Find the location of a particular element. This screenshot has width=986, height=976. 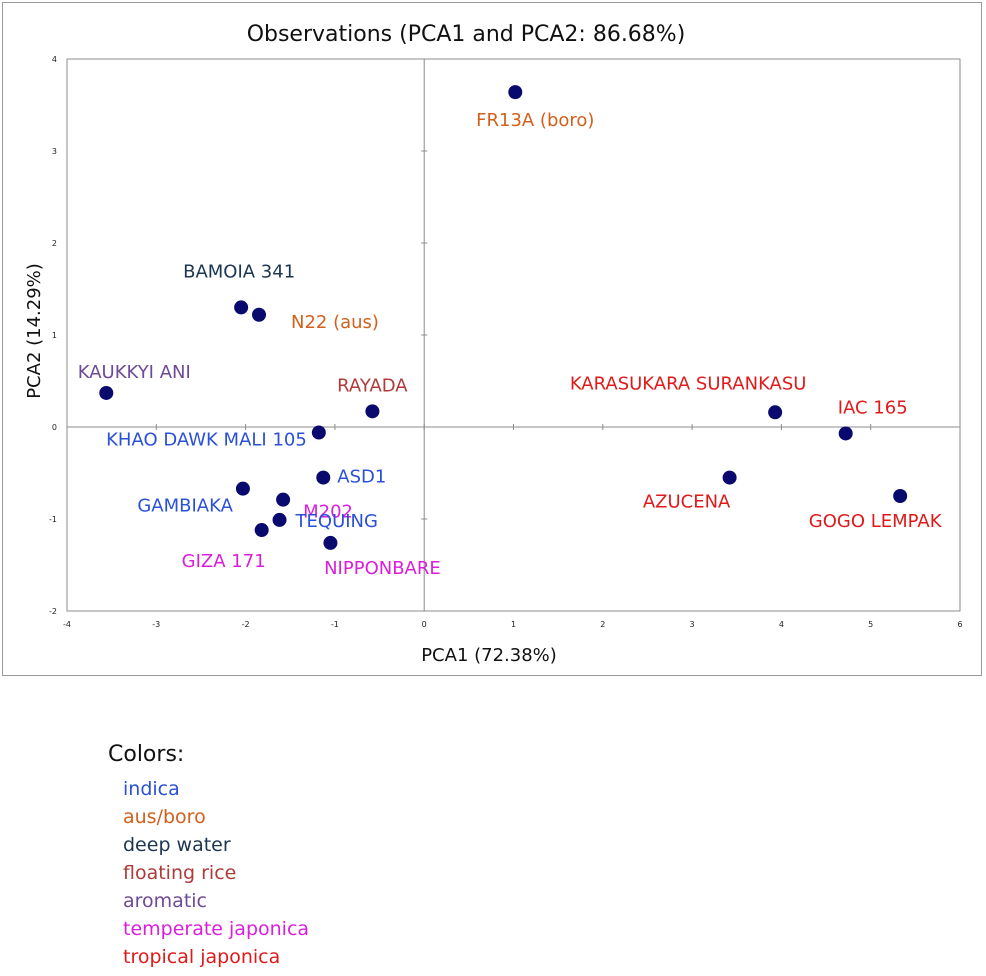

data-point-label: GAMBIAKA is located at coordinates (185, 506).